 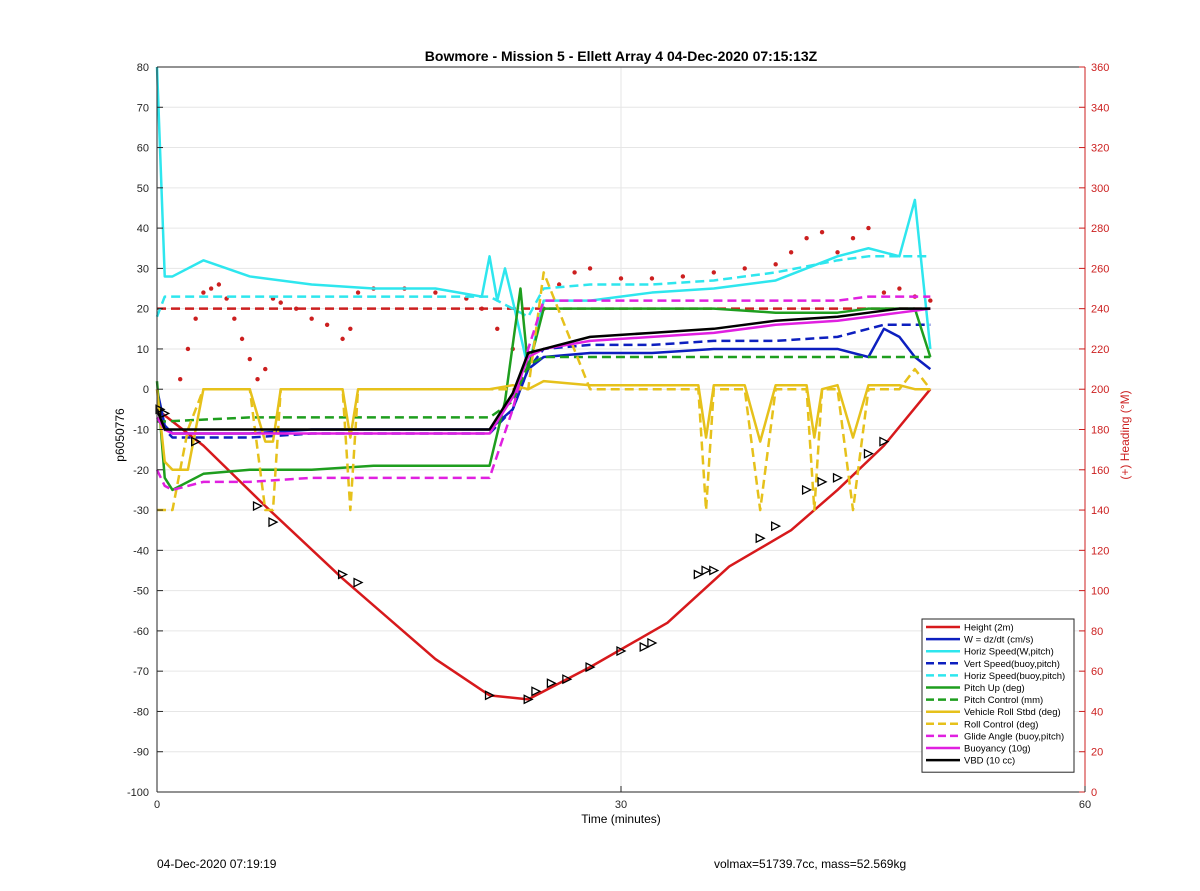 I want to click on y-tick-label: 70, so click(x=143, y=108).